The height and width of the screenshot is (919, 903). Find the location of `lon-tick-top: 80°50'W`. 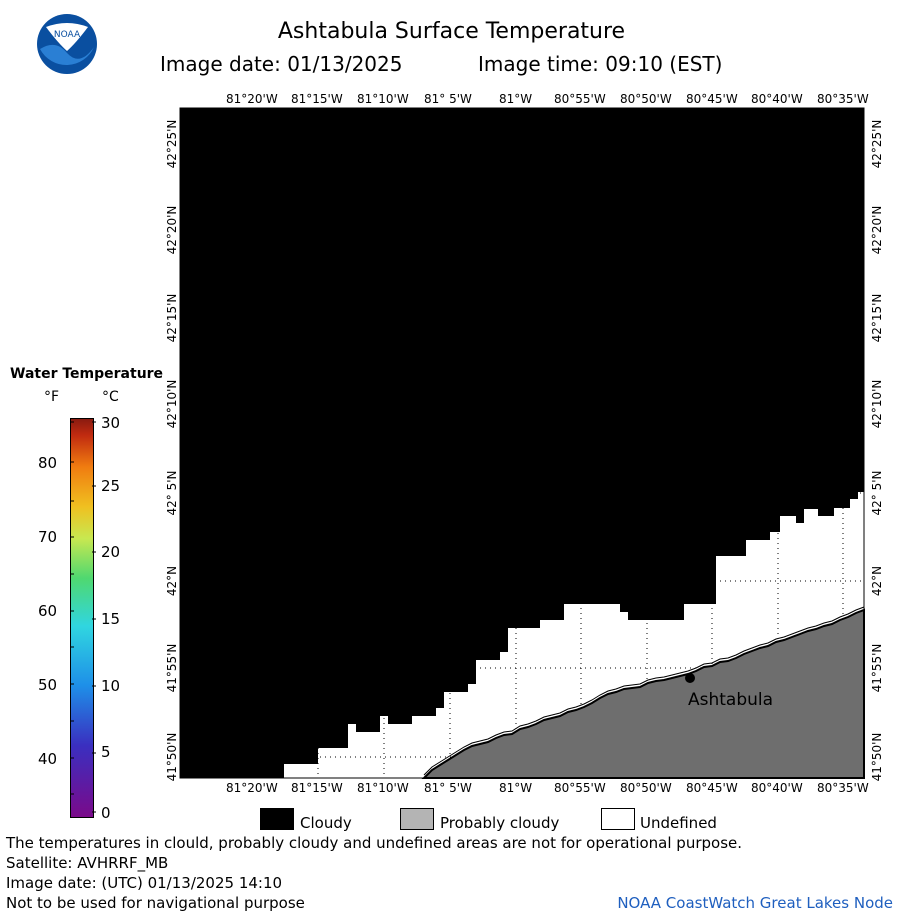

lon-tick-top: 80°50'W is located at coordinates (646, 99).